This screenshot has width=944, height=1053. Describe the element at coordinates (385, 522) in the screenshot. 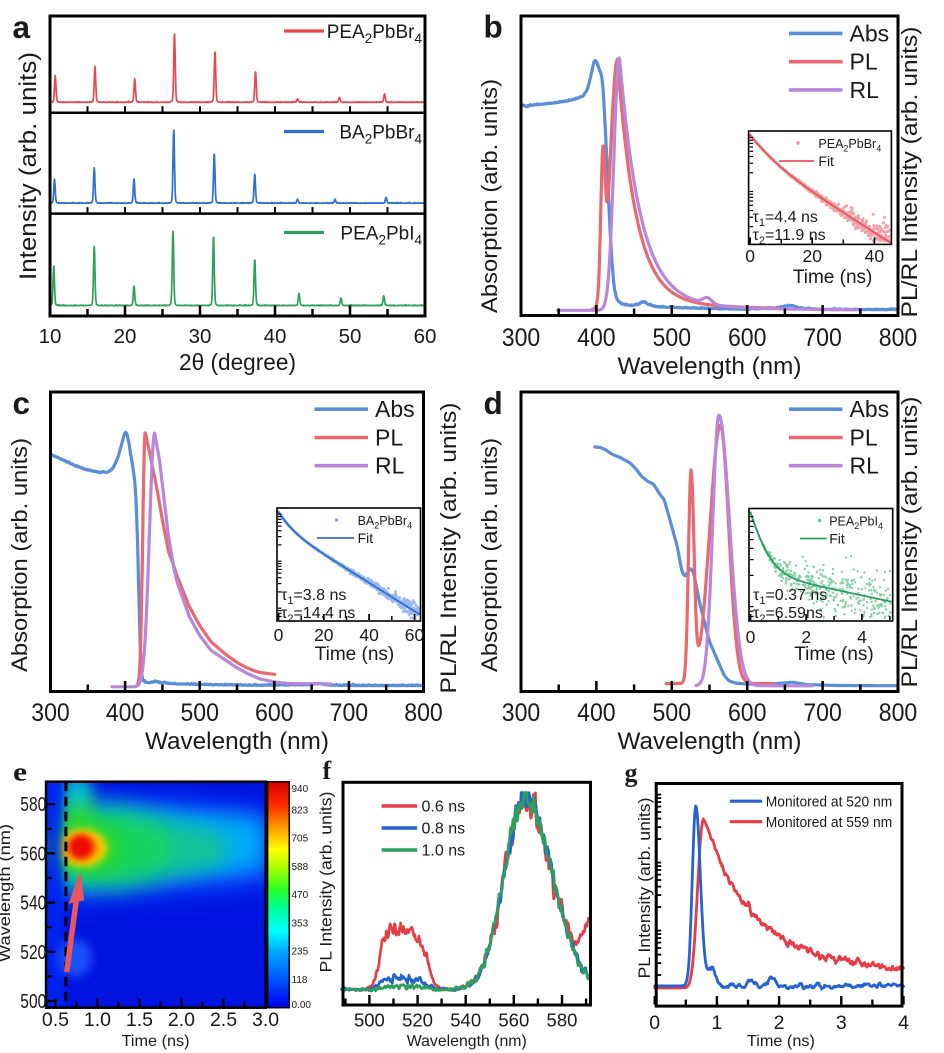

I see `svg-text: BA2PbBr4` at that location.